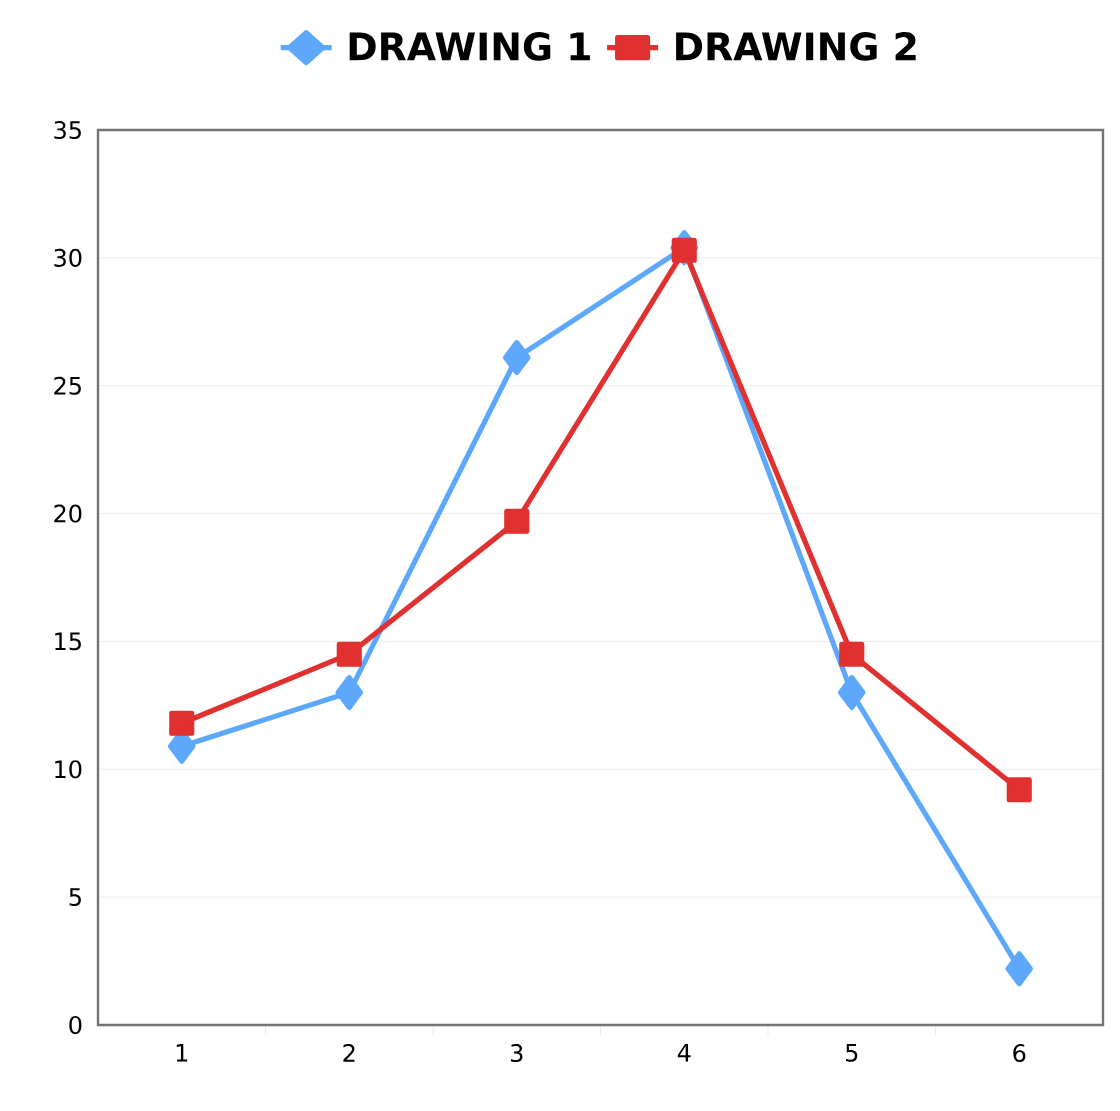  Describe the element at coordinates (68, 641) in the screenshot. I see `y-tick-label: 15` at that location.